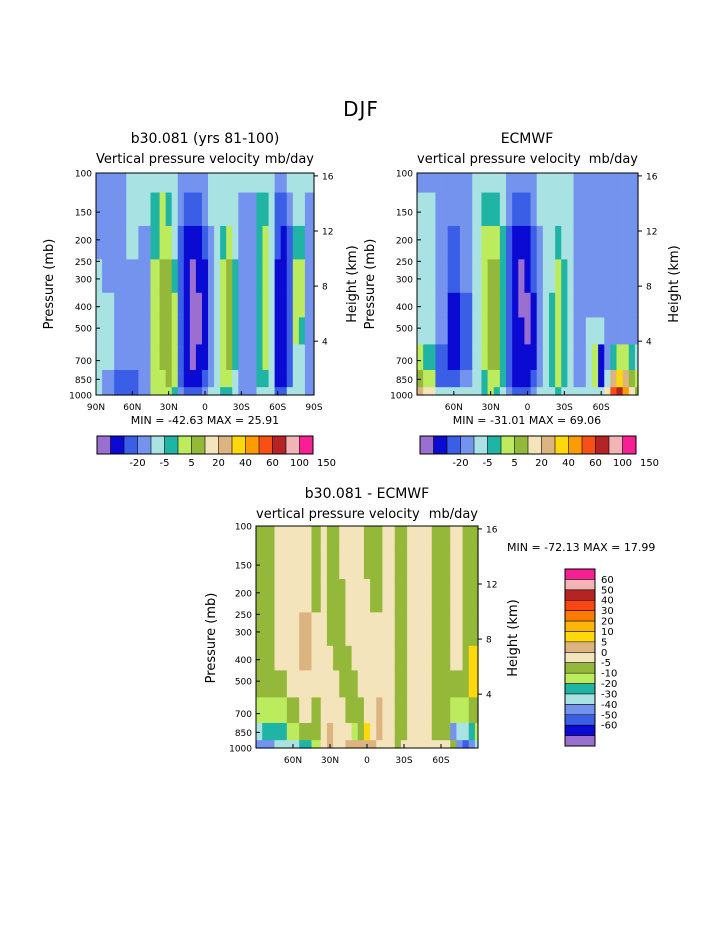 This screenshot has width=723, height=935. Describe the element at coordinates (290, 159) in the screenshot. I see `model-units: mb/day` at that location.